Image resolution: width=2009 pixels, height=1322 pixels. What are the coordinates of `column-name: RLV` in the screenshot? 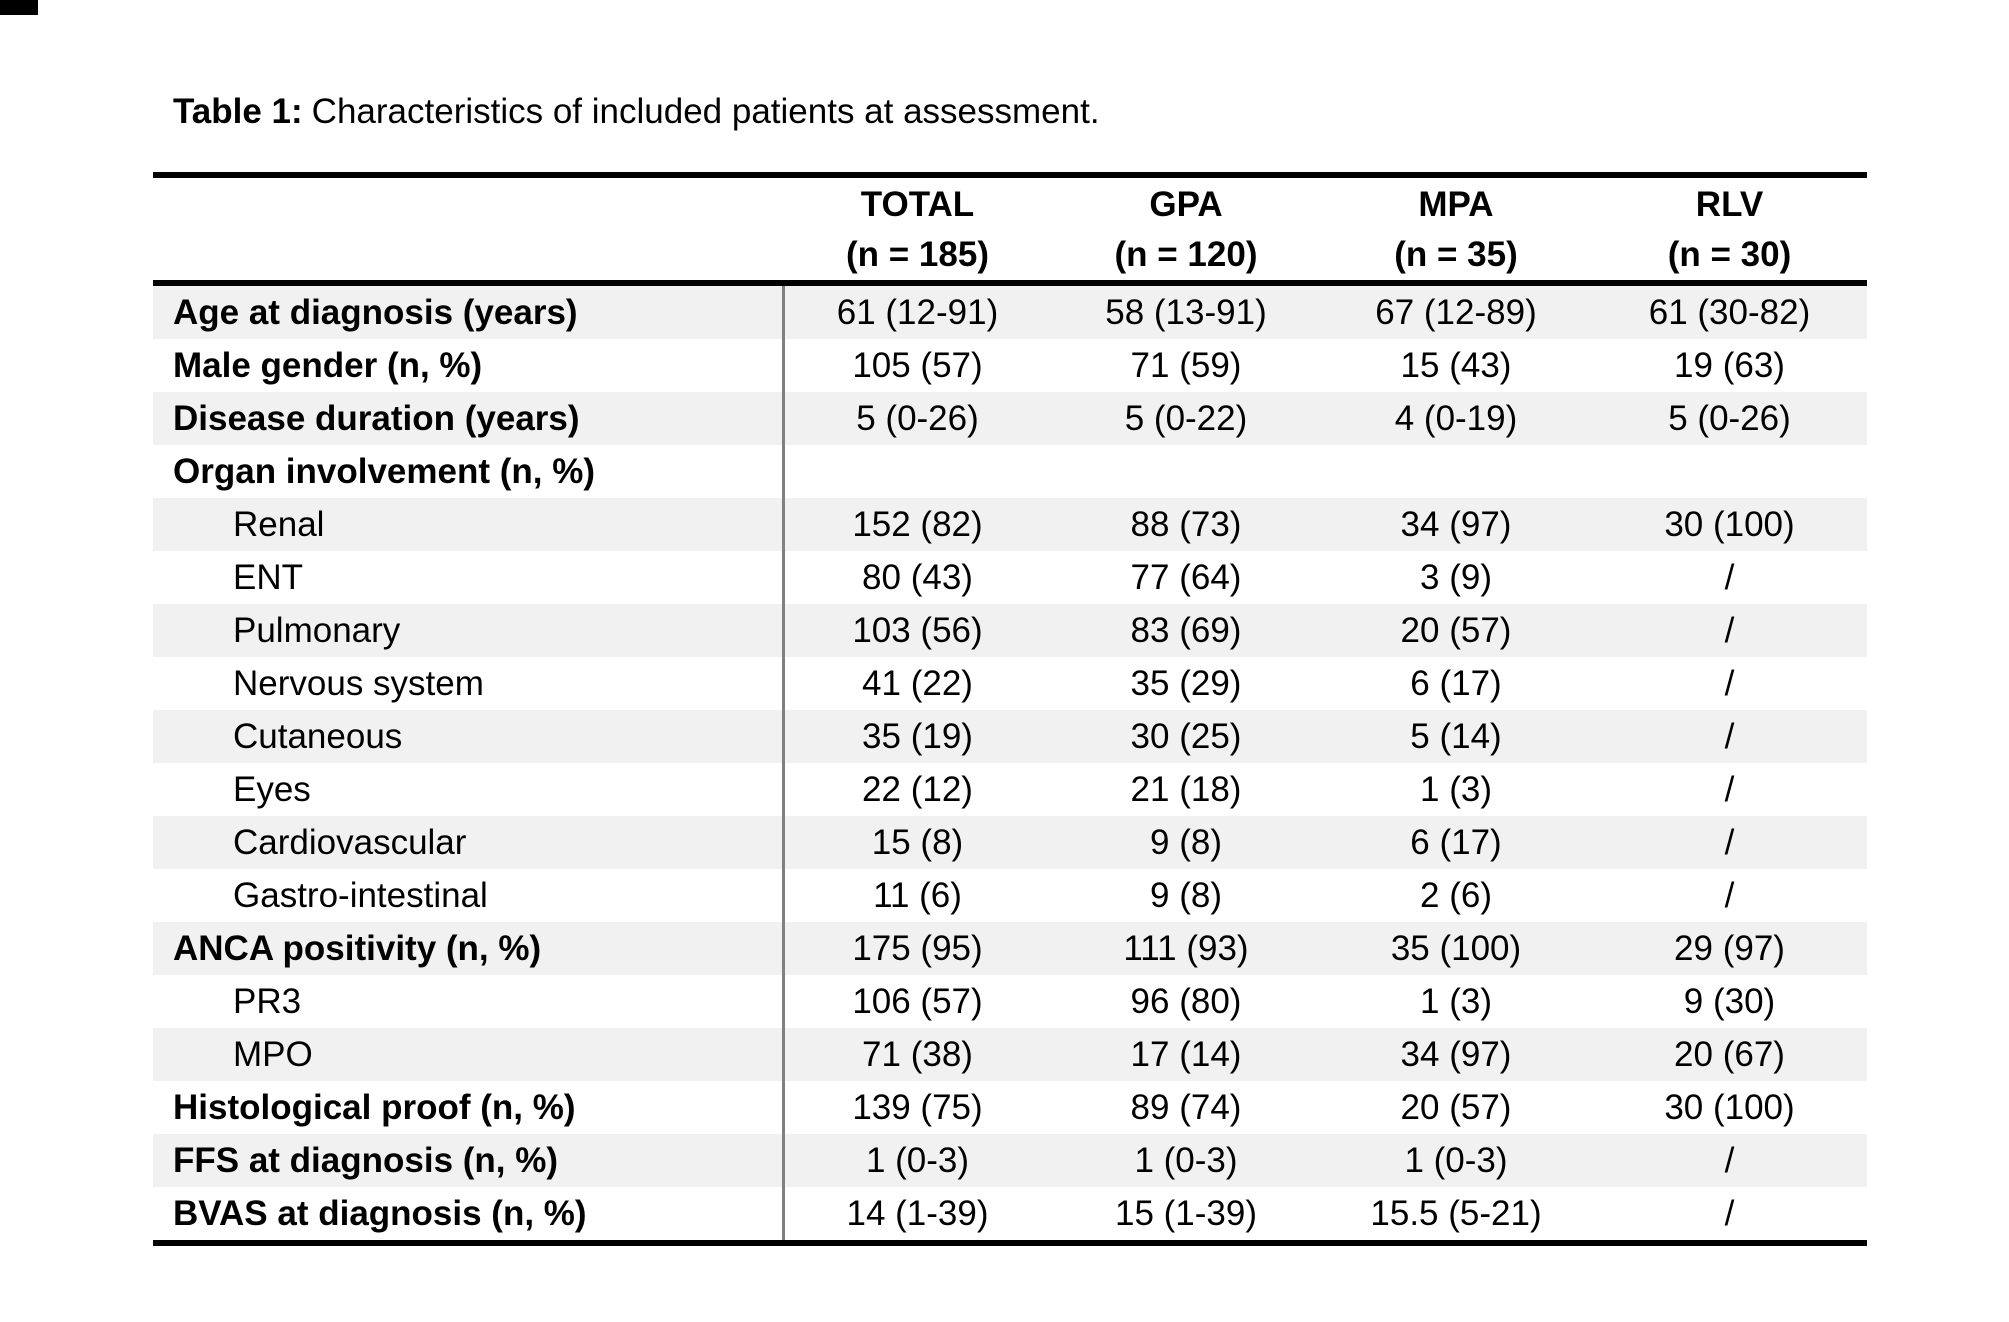 It's located at (1729, 204).